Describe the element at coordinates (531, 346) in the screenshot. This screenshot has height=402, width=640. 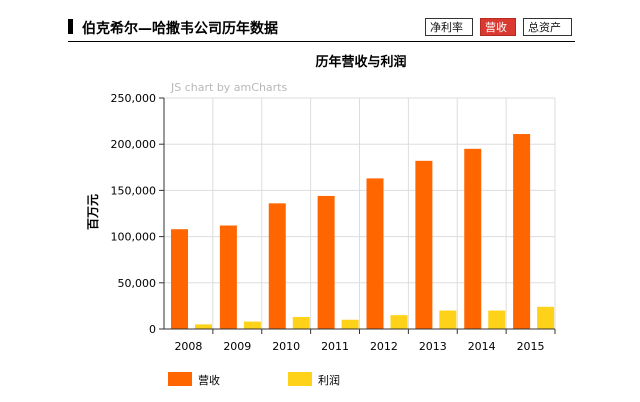
I see `x-tick-label: 2015` at that location.